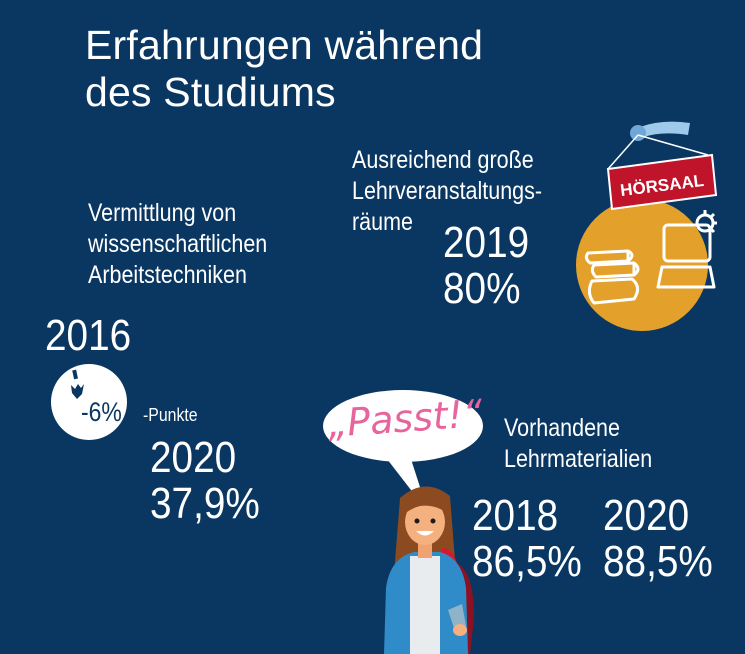  I want to click on lehrmaterialien-label: Vorhandene Lehrmaterialien, so click(578, 444).